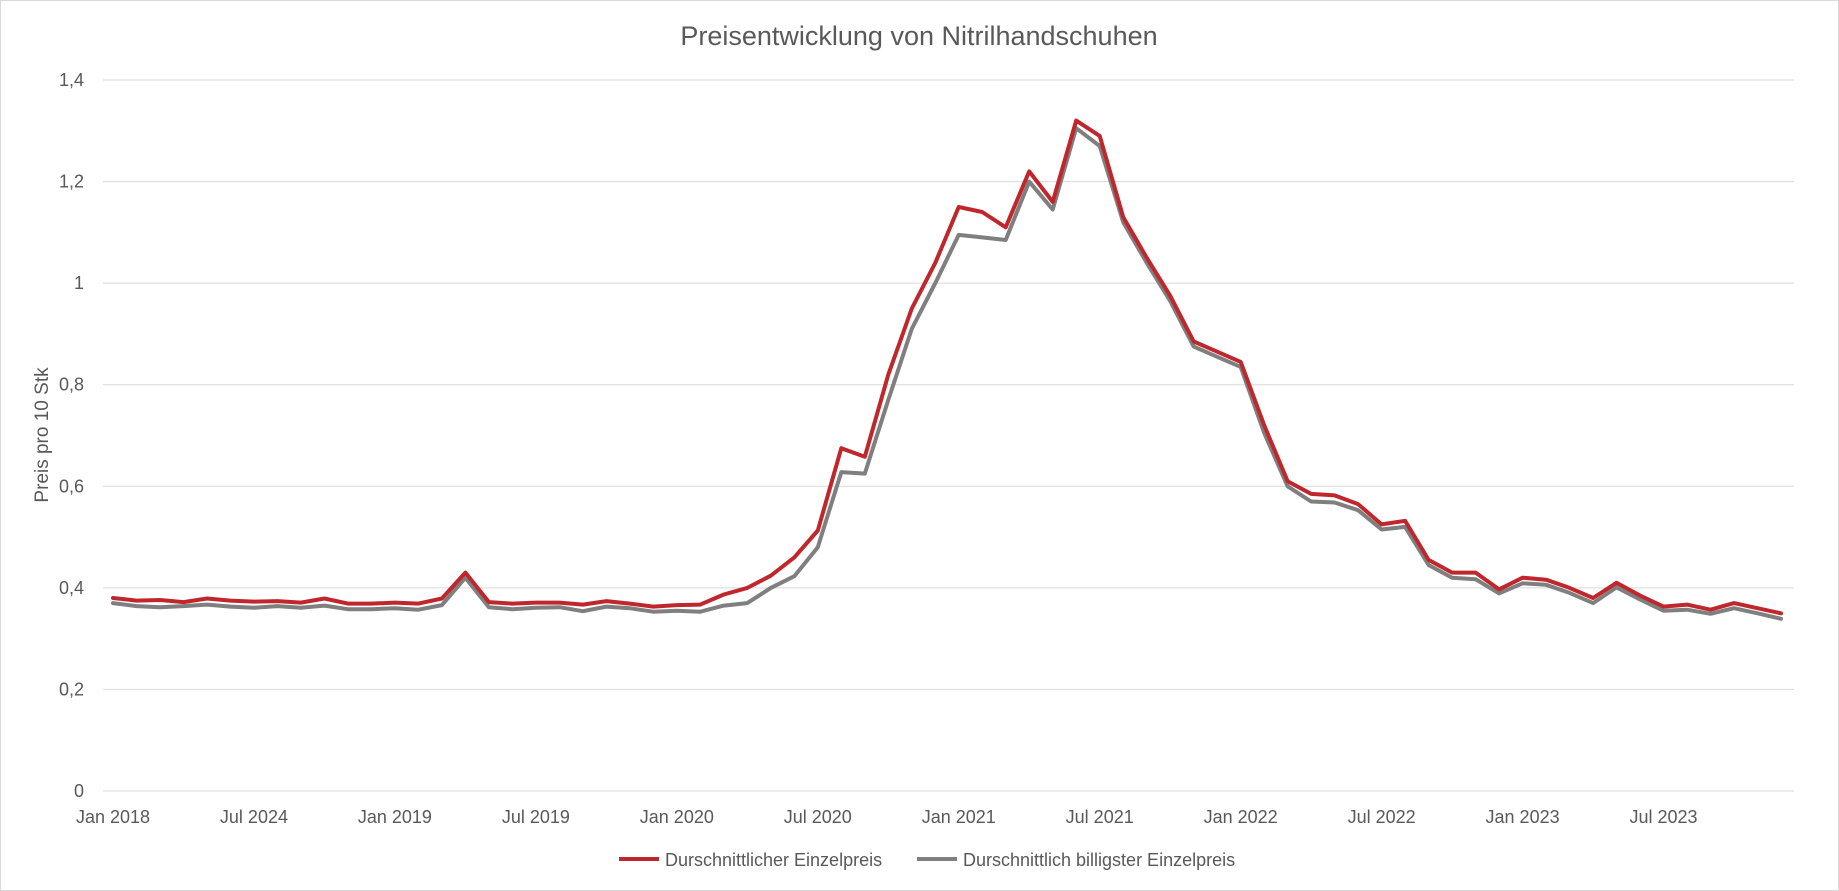  I want to click on y-tick-label: 0, so click(79, 791).